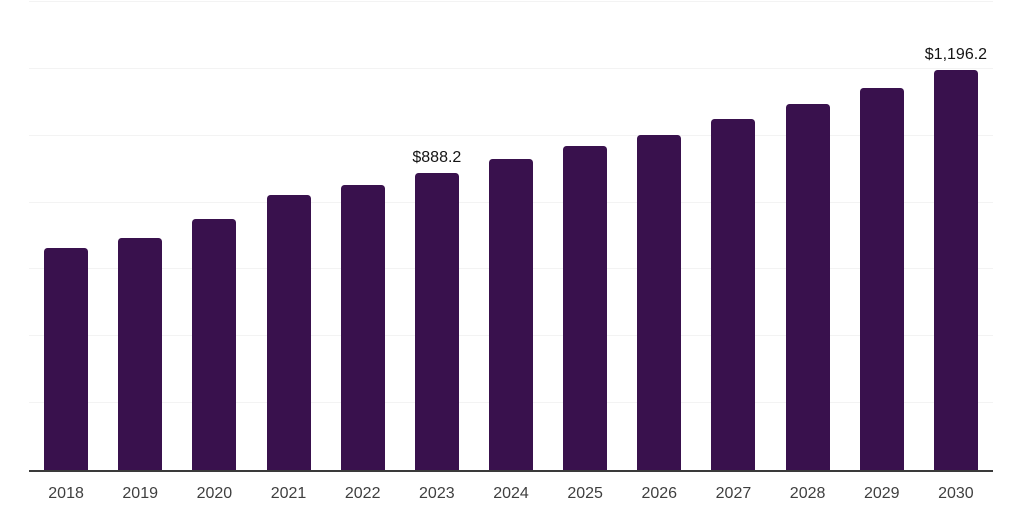 This screenshot has width=1024, height=512. I want to click on bar-2028, so click(807, 286).